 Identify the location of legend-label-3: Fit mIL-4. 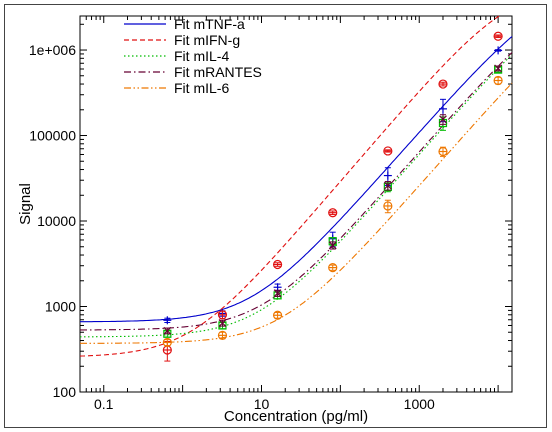
(201, 56).